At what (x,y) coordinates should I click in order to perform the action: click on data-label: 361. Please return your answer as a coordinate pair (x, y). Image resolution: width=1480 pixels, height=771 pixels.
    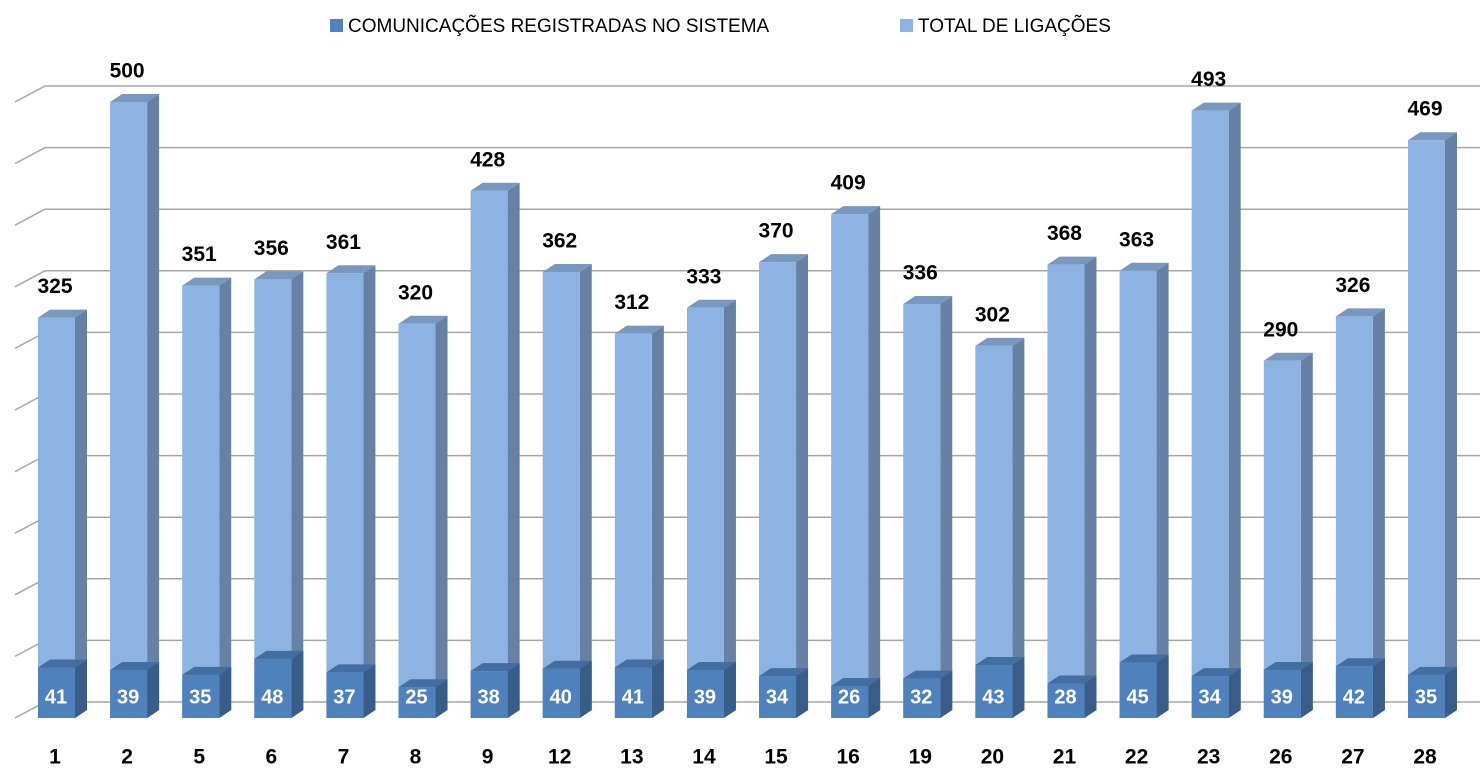
    Looking at the image, I should click on (343, 242).